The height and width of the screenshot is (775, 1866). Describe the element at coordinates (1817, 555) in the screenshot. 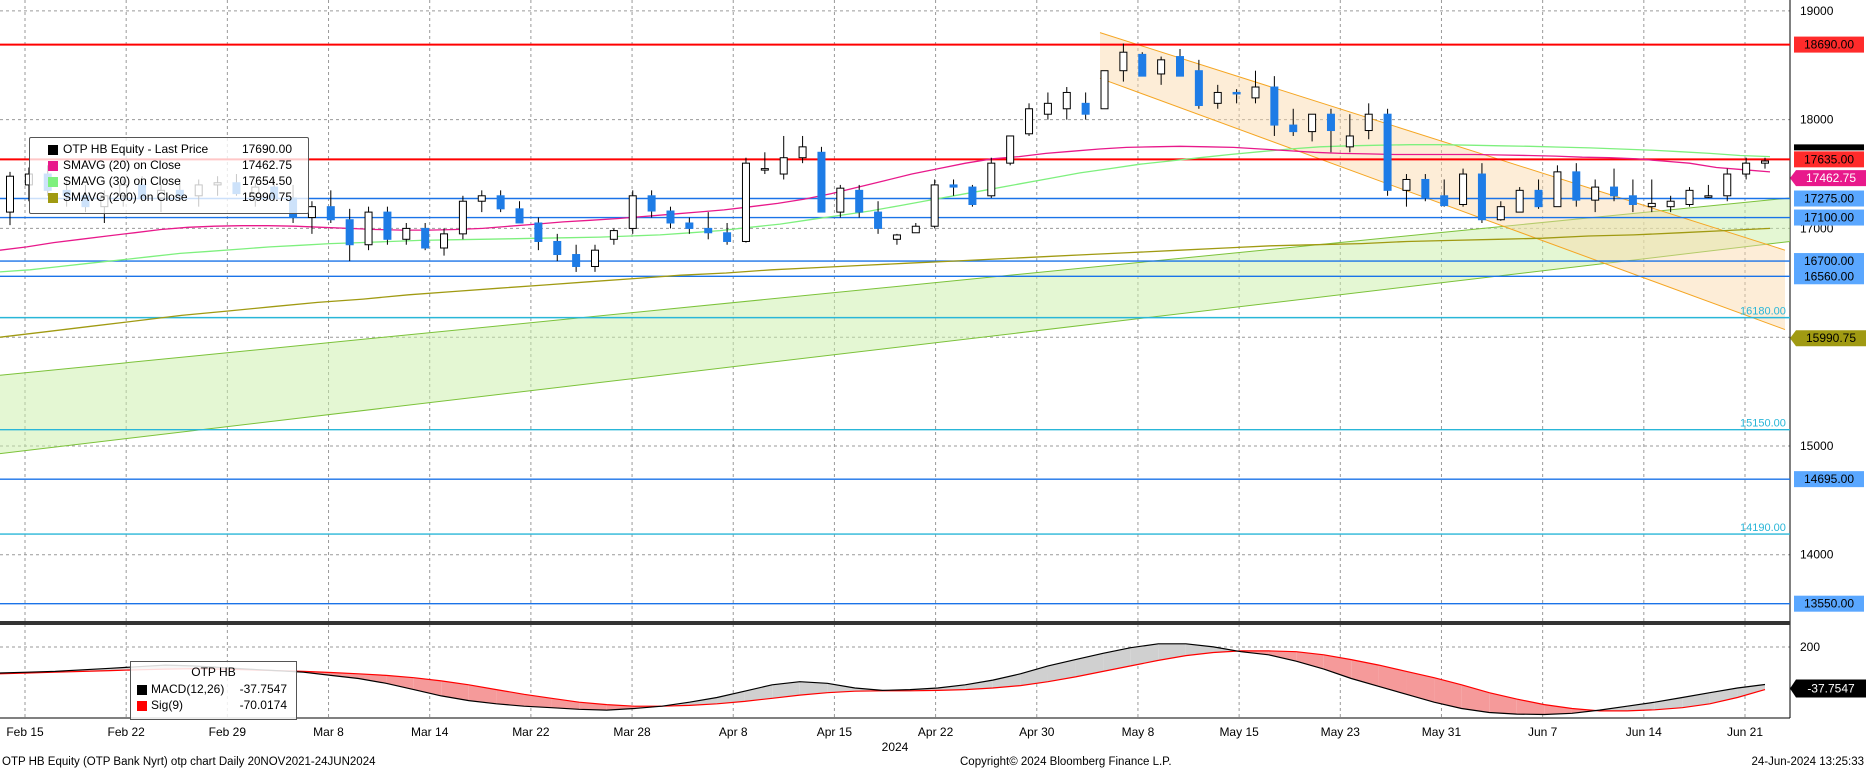

I see `y-tick-label: 14000` at that location.